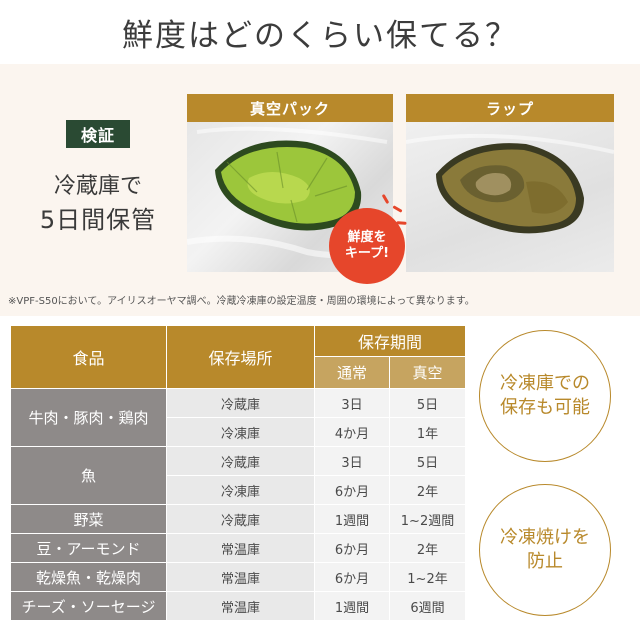 This screenshot has height=640, width=640. I want to click on circle1-line1: 冷凍庫での, so click(545, 383).